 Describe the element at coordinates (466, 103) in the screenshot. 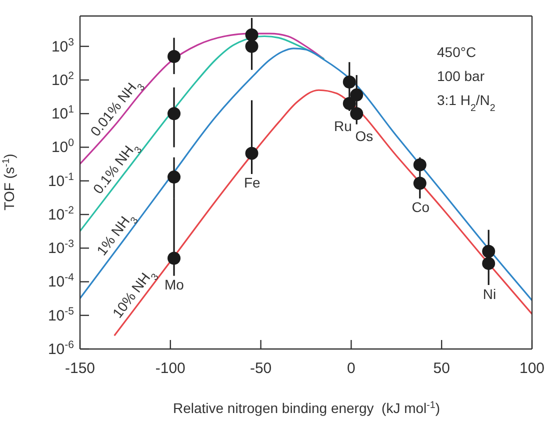

I see `annotation: 3:1 H$_{2}$/N$_{2}$` at that location.